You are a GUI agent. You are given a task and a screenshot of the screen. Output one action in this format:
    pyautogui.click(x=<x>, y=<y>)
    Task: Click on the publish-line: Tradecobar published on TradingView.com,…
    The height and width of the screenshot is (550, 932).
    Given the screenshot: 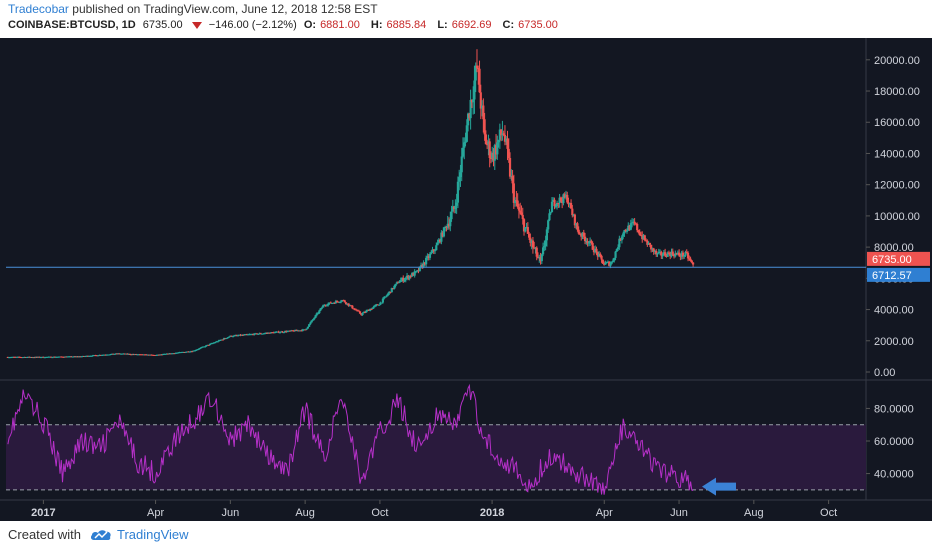 What is the action you would take?
    pyautogui.click(x=193, y=9)
    